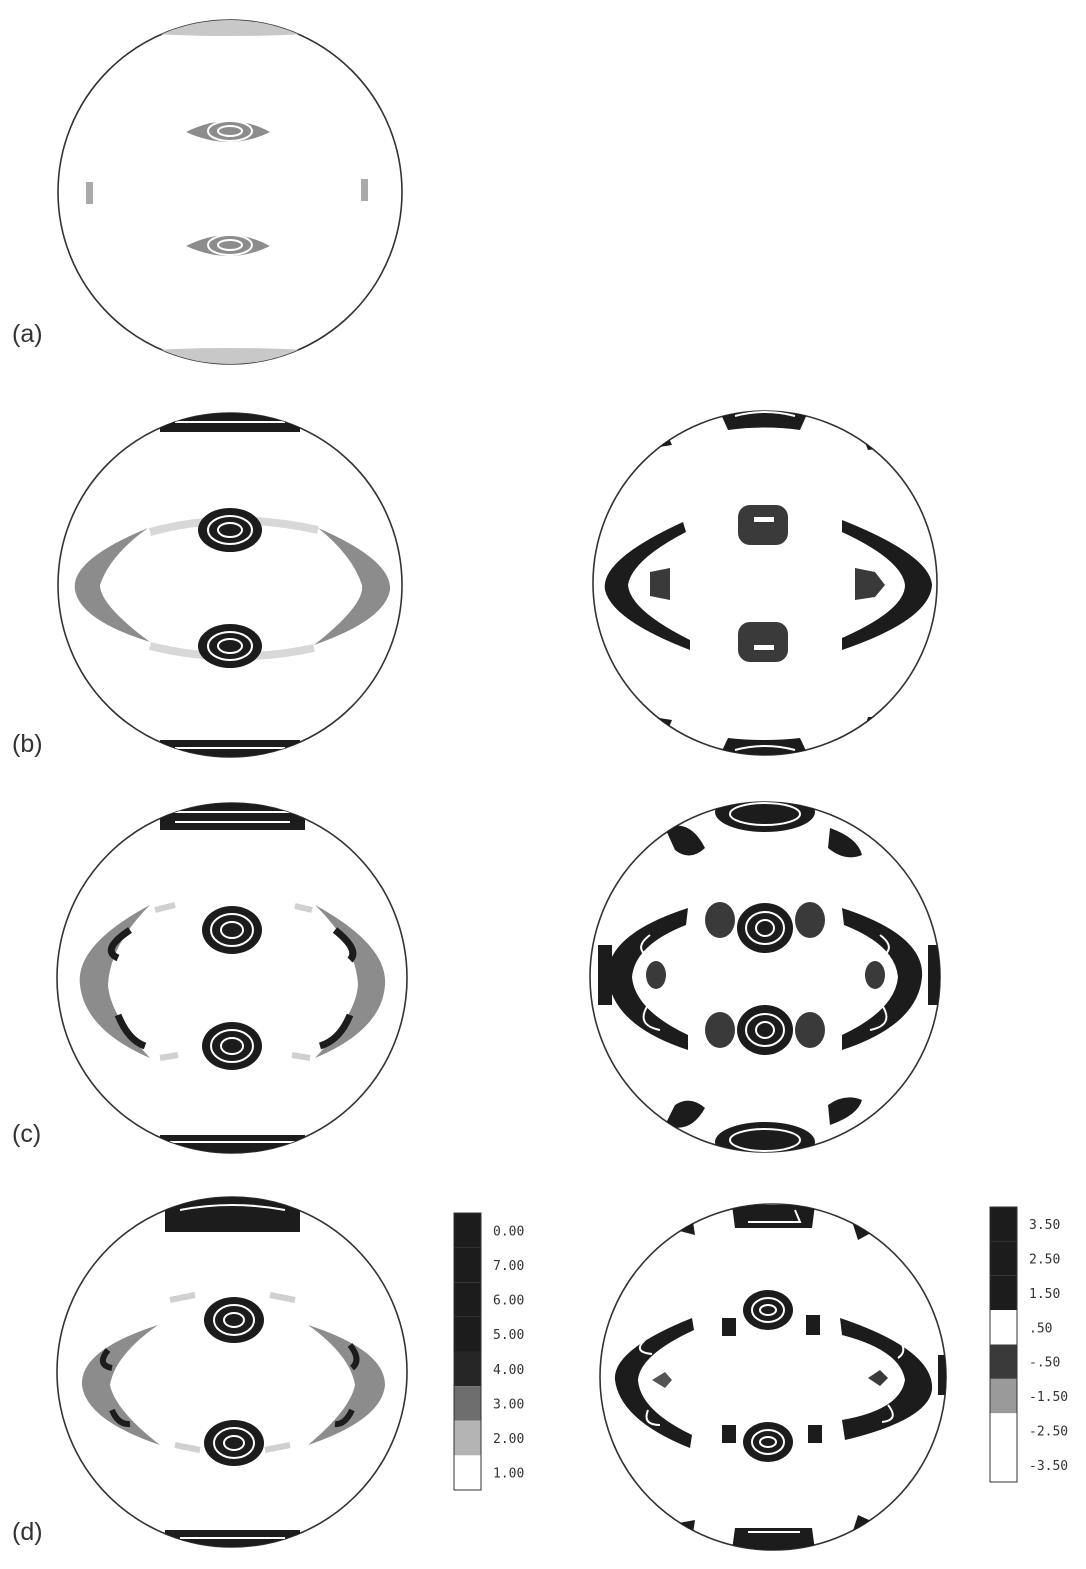  I want to click on pole-figure-a-bottom-band, so click(230, 356).